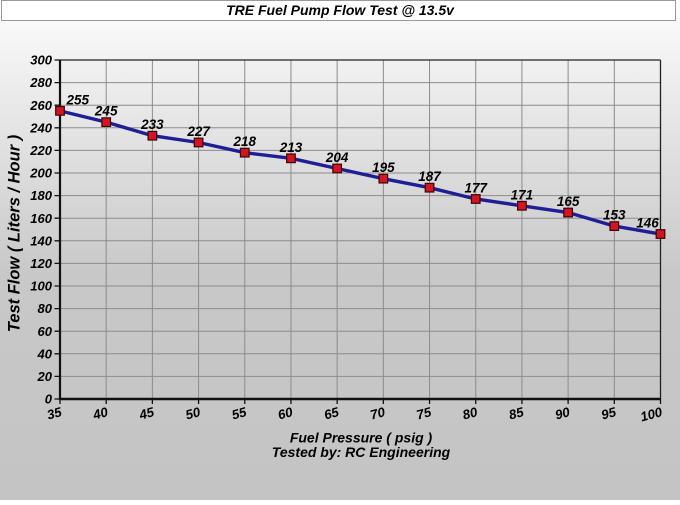 The image size is (680, 505). Describe the element at coordinates (40, 105) in the screenshot. I see `svg-text: 260` at that location.